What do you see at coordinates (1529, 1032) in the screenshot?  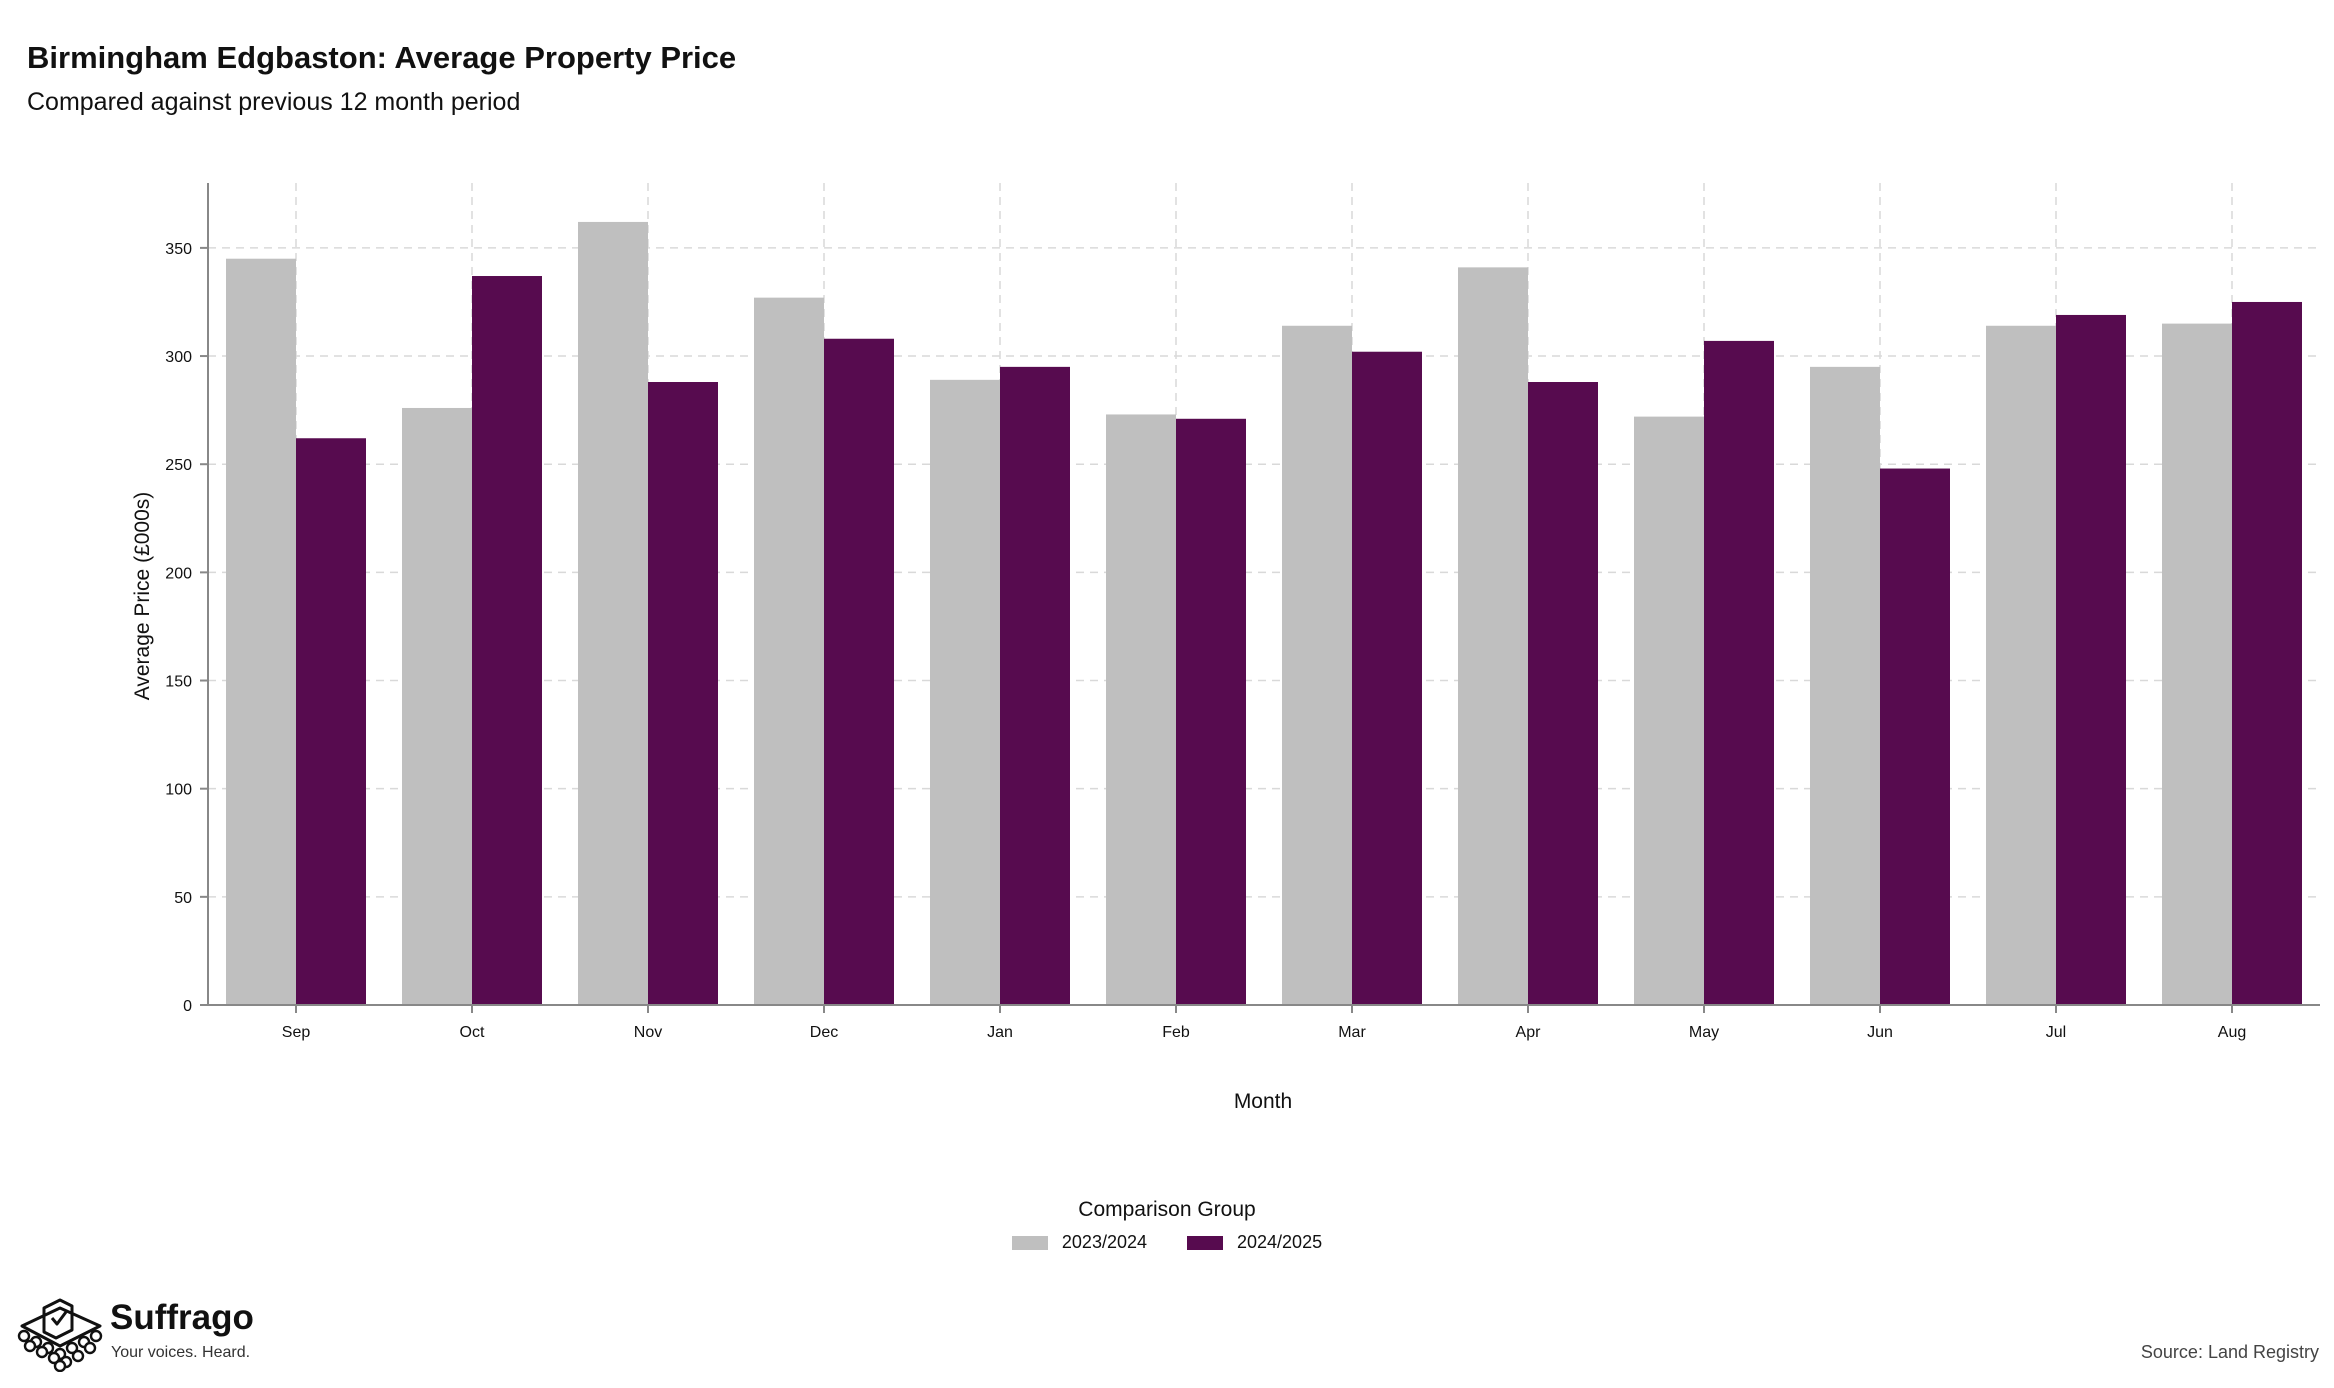 I see `x-tick-label: Apr` at bounding box center [1529, 1032].